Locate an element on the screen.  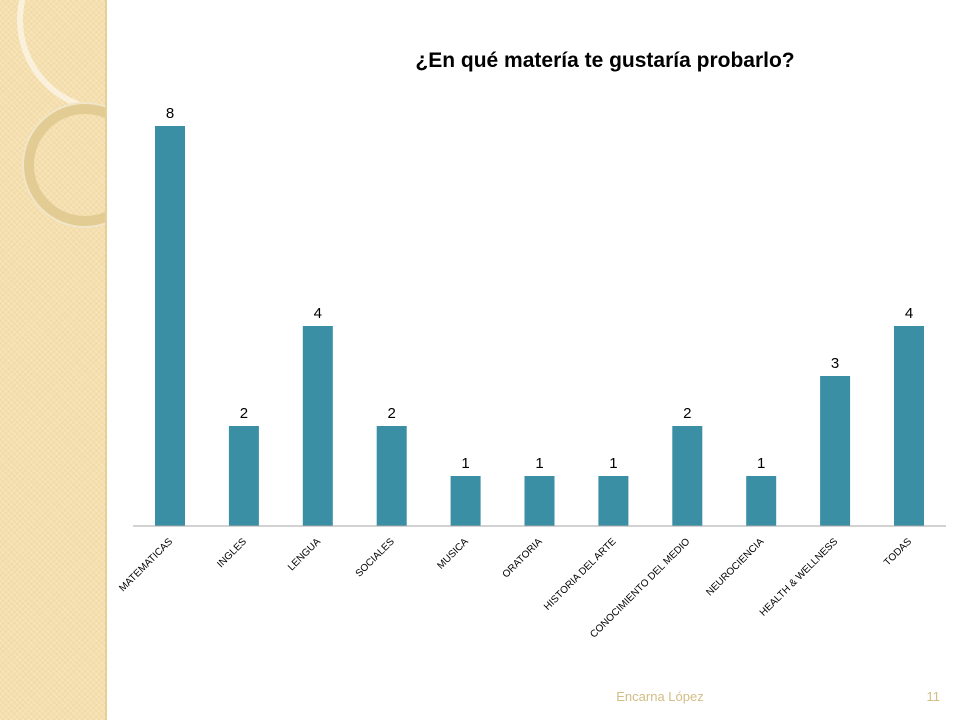
tick-label: MATEMATICAS is located at coordinates (146, 565).